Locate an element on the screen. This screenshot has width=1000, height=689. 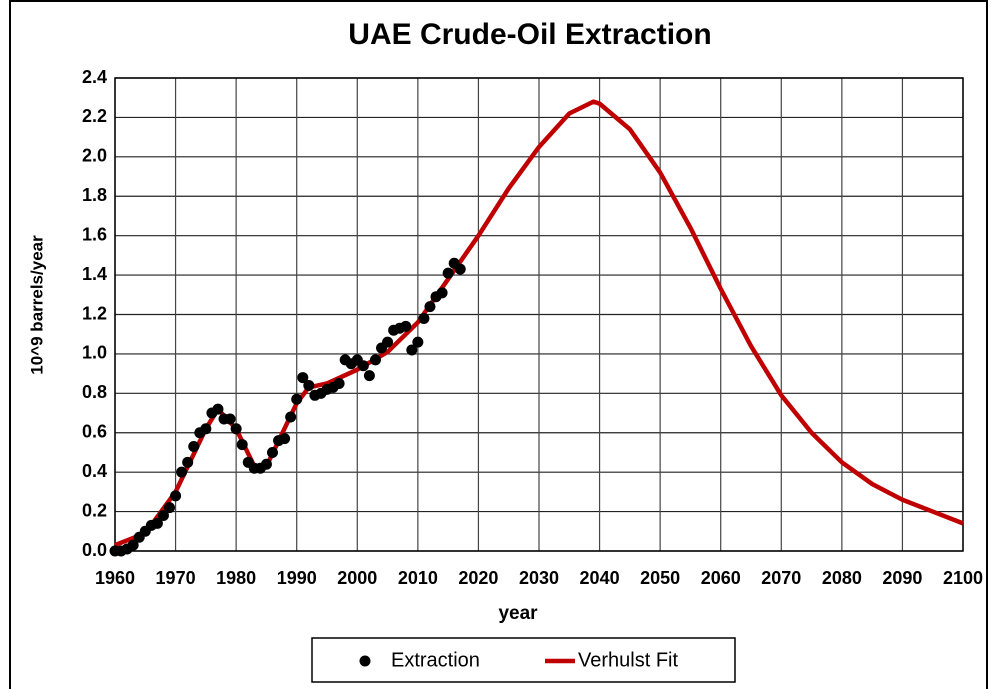
x-tick-label: 1970 is located at coordinates (176, 578).